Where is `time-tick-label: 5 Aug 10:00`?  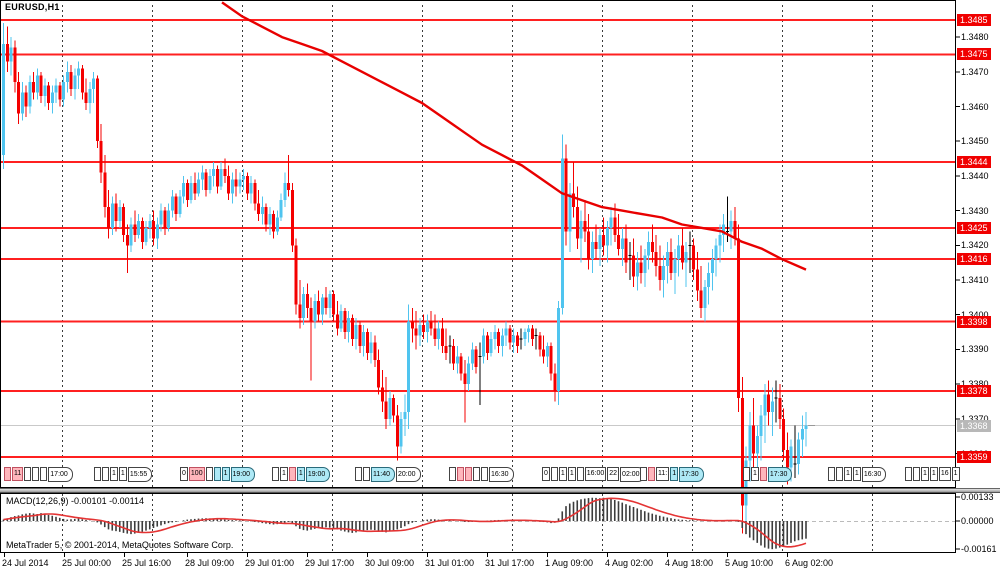
time-tick-label: 5 Aug 10:00 is located at coordinates (749, 563).